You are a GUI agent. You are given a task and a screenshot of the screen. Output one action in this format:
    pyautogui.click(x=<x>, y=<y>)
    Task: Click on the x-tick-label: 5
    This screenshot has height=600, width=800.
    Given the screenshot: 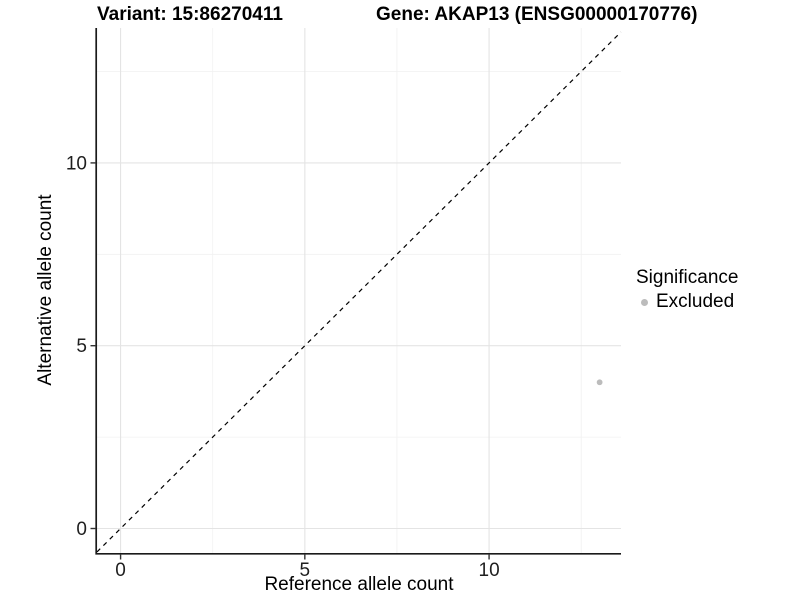 What is the action you would take?
    pyautogui.click(x=305, y=570)
    